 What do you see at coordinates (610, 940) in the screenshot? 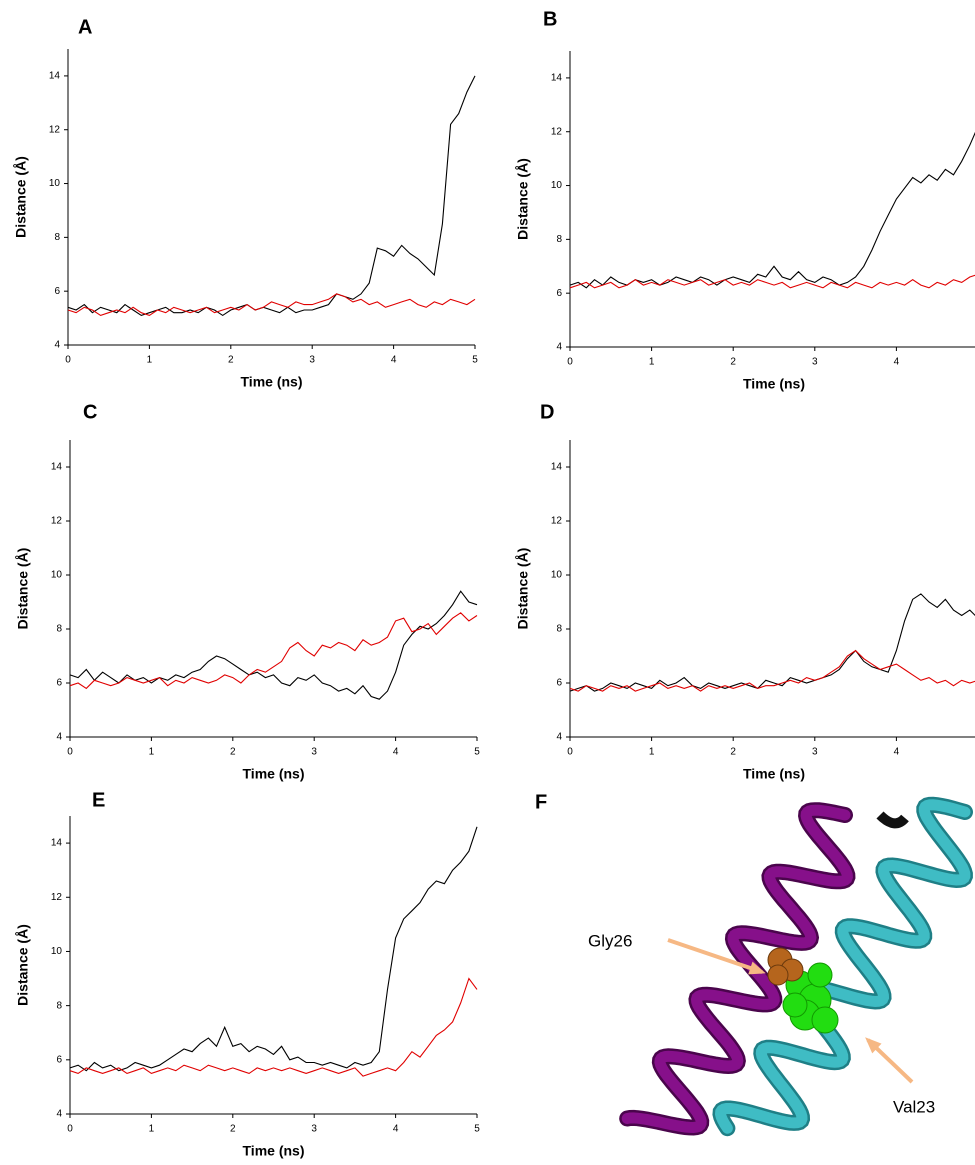
I see `annotation: Gly26` at bounding box center [610, 940].